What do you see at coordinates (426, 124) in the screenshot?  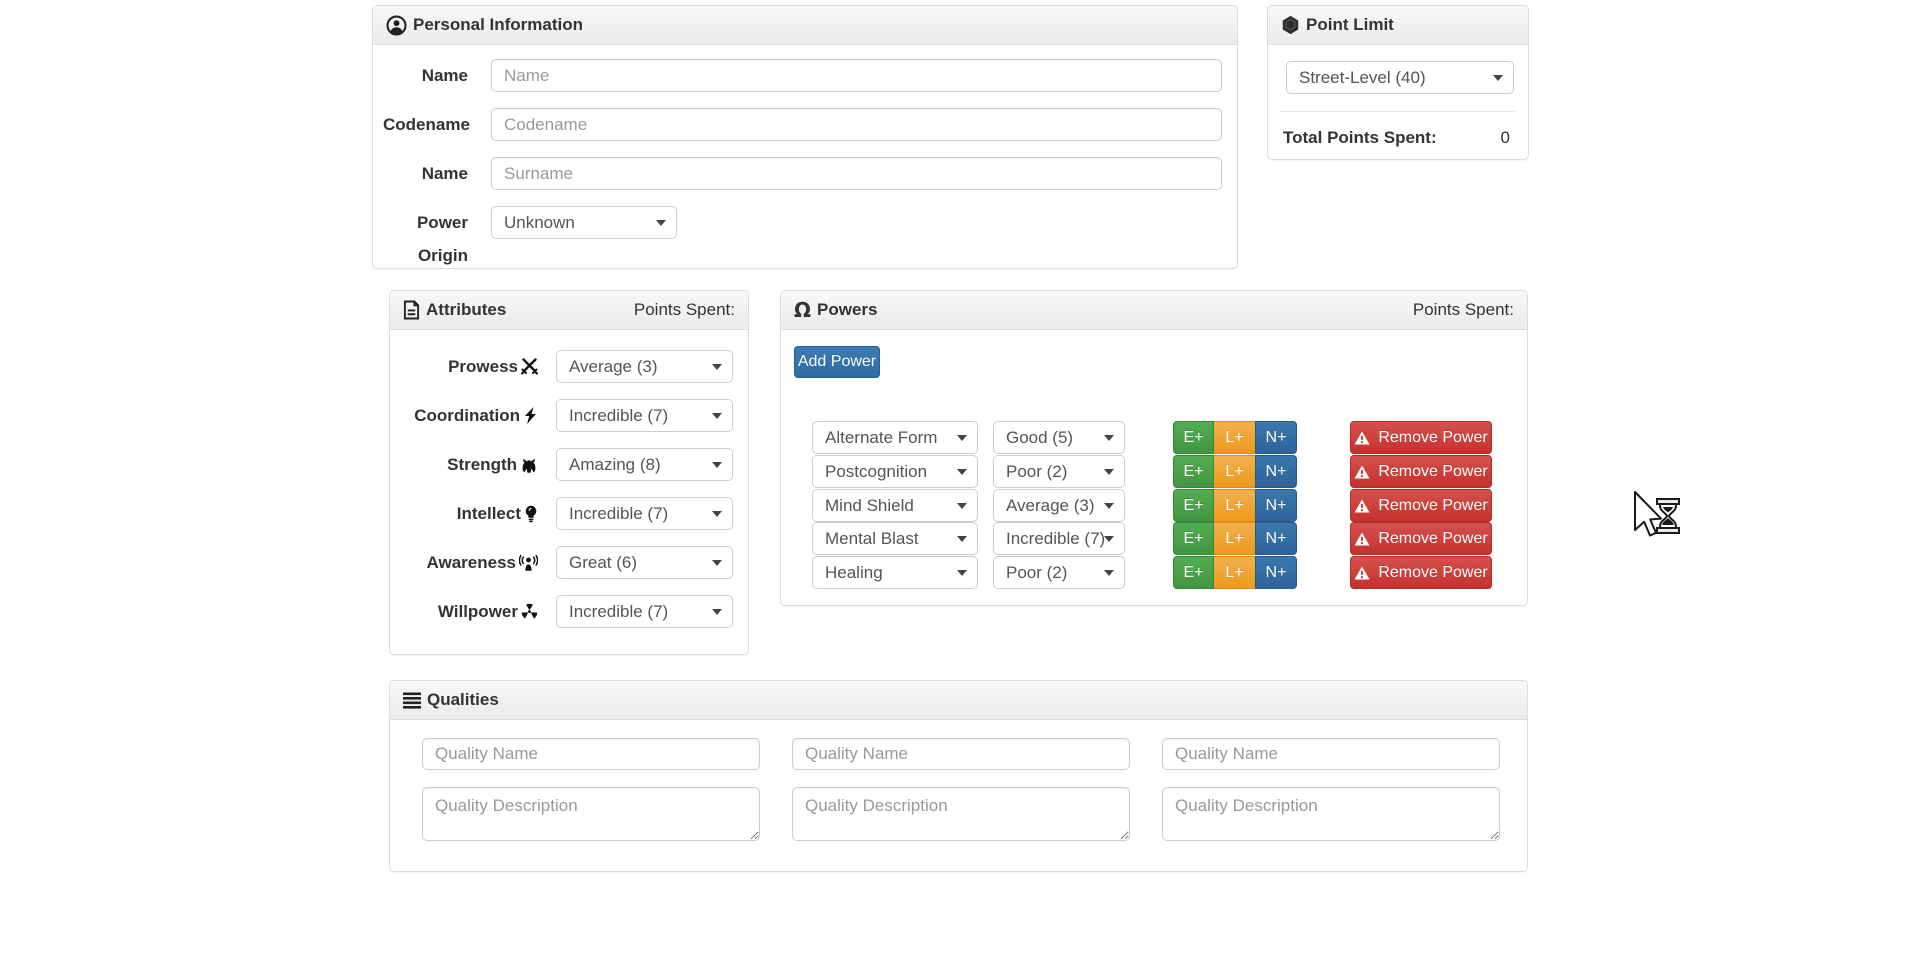 I see `codename-label: Codename` at bounding box center [426, 124].